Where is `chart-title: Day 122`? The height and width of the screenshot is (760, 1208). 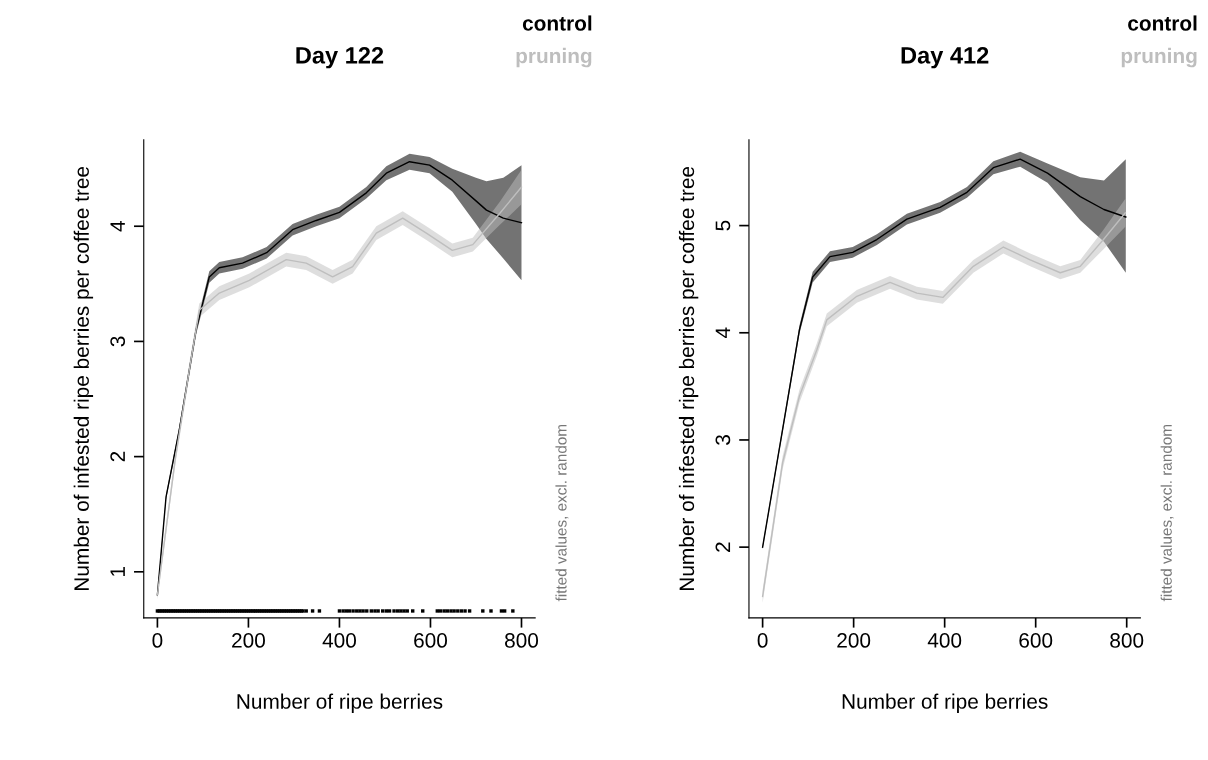
chart-title: Day 122 is located at coordinates (340, 57).